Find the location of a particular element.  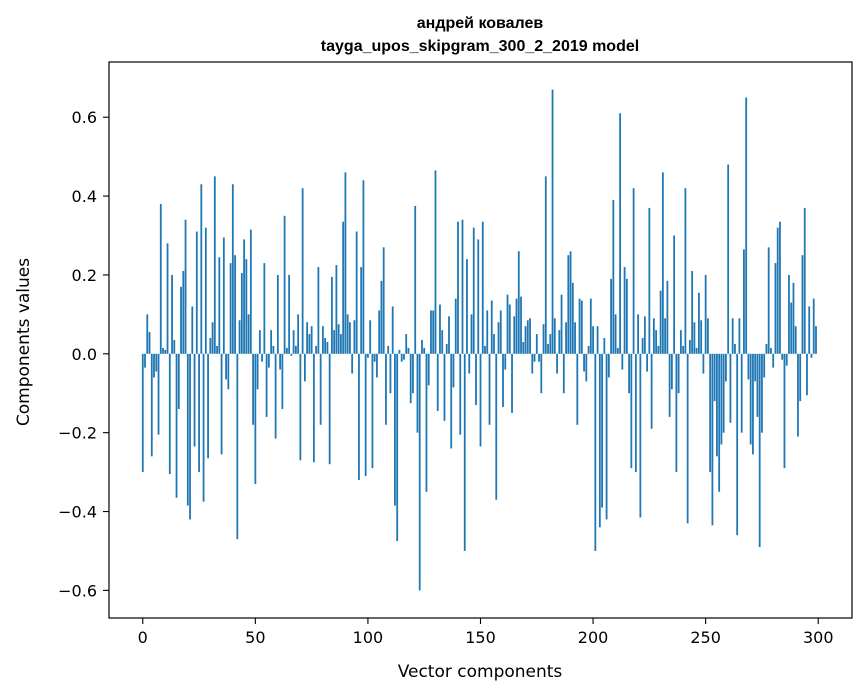

x-tick-label: 50 is located at coordinates (255, 637).